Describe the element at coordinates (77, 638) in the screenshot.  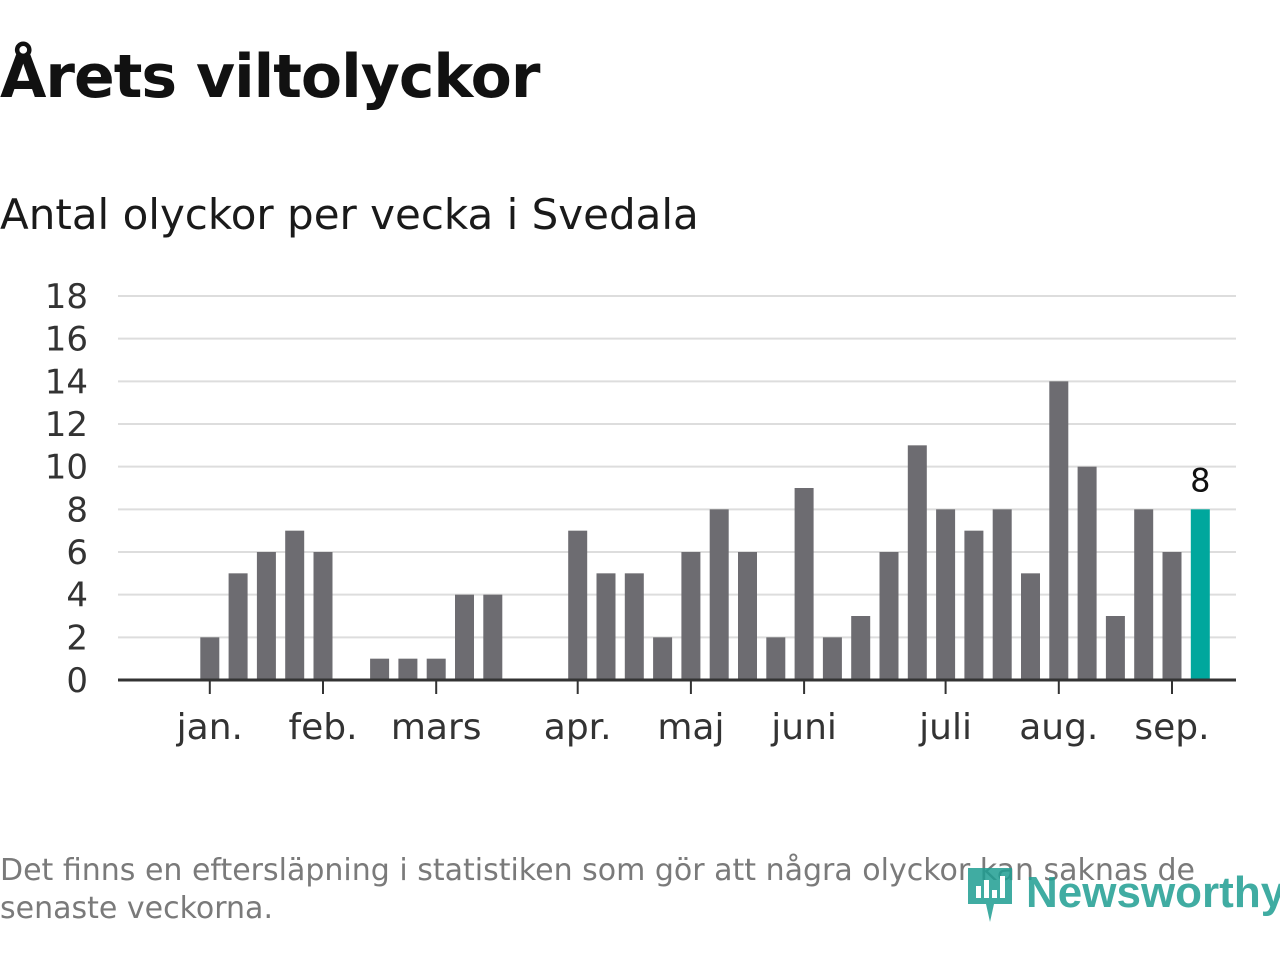
I see `y-tick-label: 2` at that location.